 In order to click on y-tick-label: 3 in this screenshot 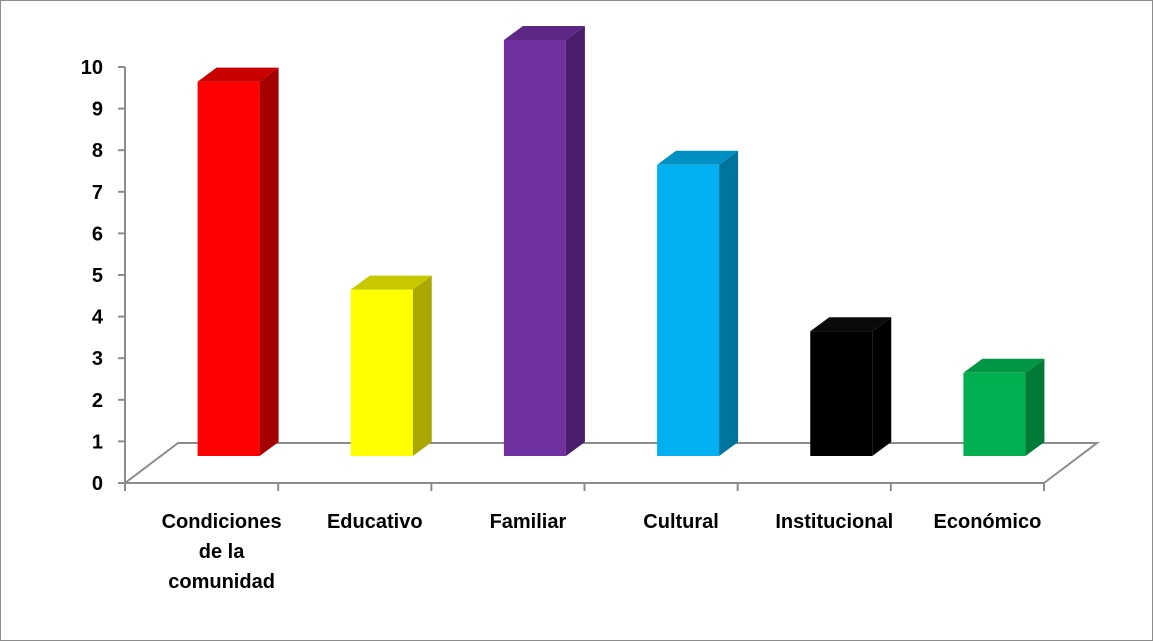, I will do `click(97, 359)`.